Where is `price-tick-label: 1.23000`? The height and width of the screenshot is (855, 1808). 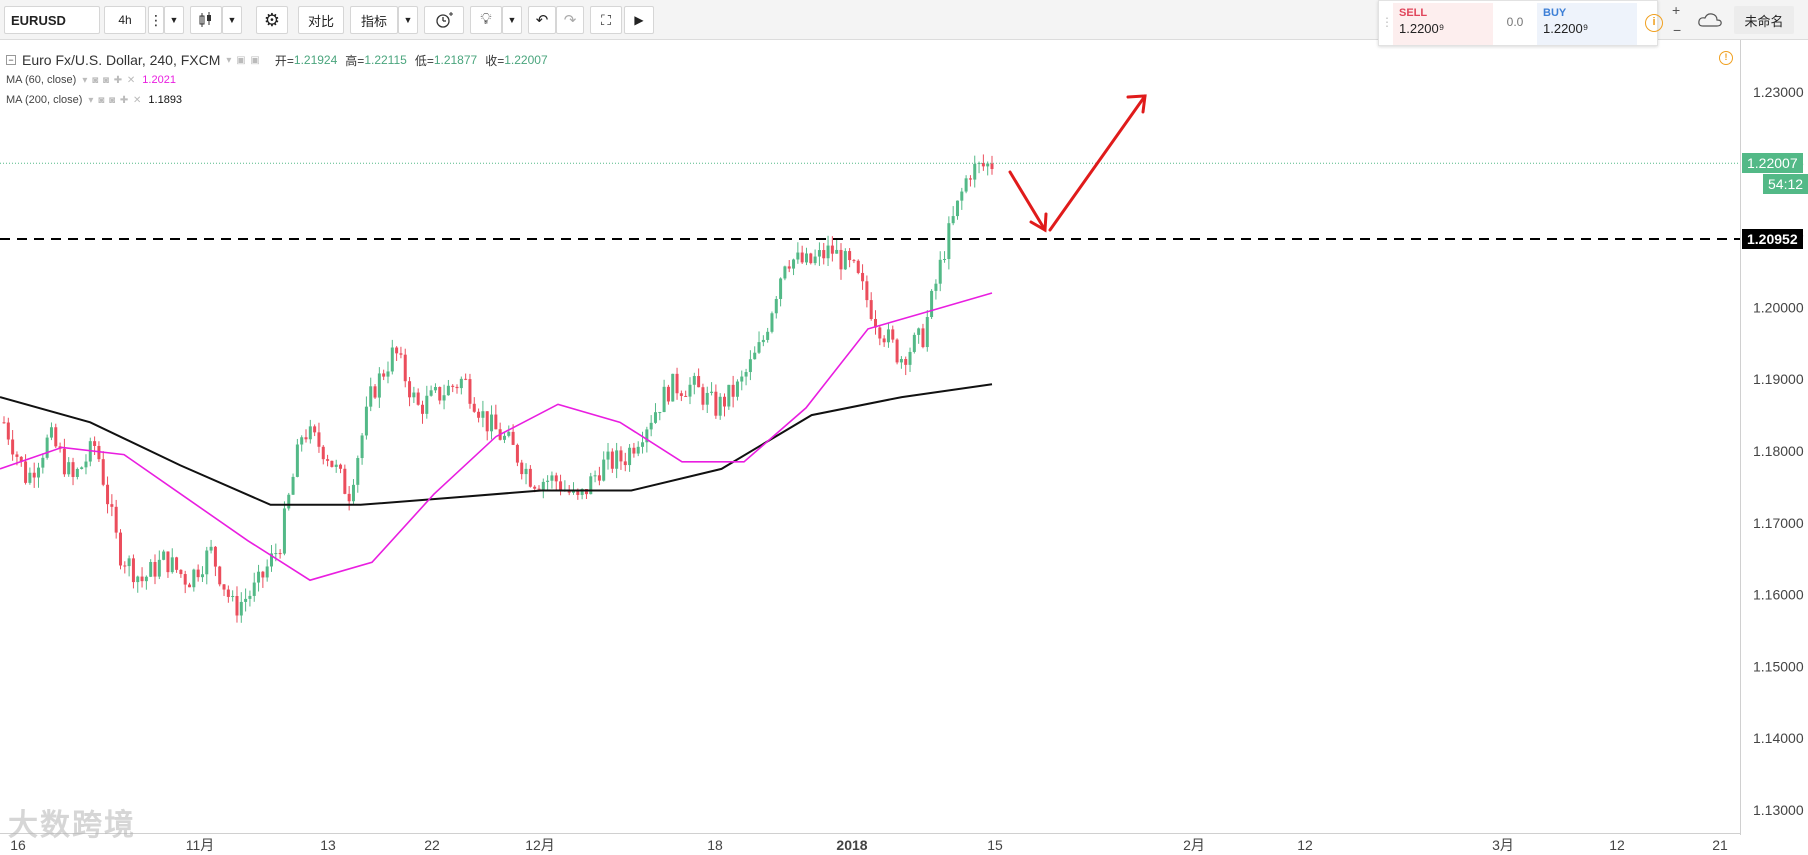 price-tick-label: 1.23000 is located at coordinates (1778, 92).